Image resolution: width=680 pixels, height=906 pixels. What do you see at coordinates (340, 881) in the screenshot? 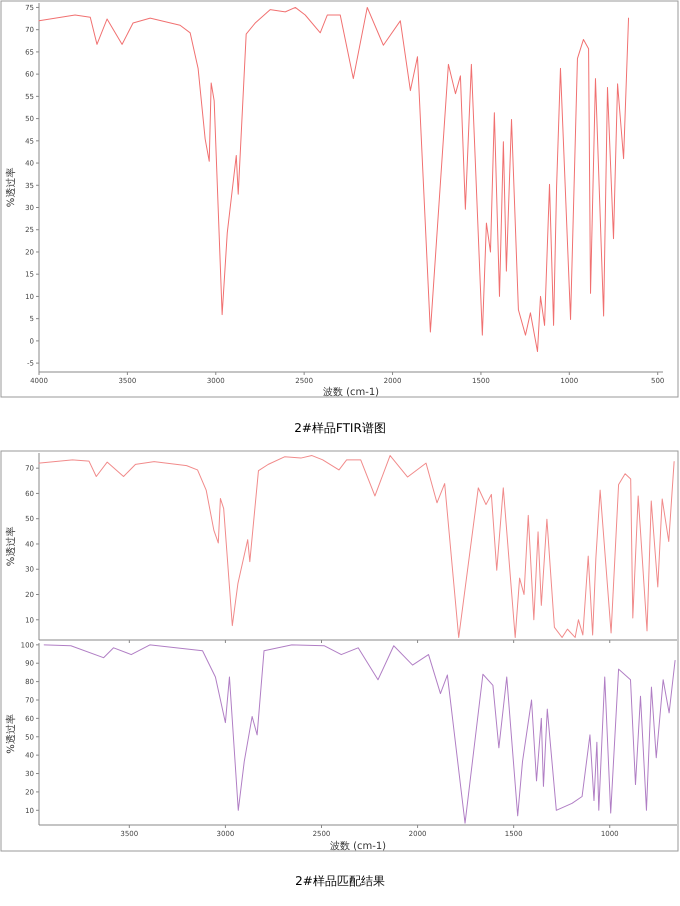
I see `text: 2#样品匹配结果` at bounding box center [340, 881].